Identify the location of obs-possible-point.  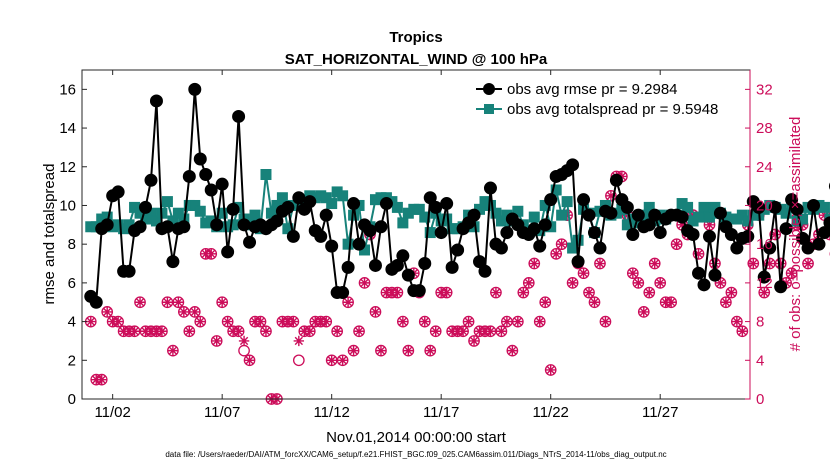
(244, 350).